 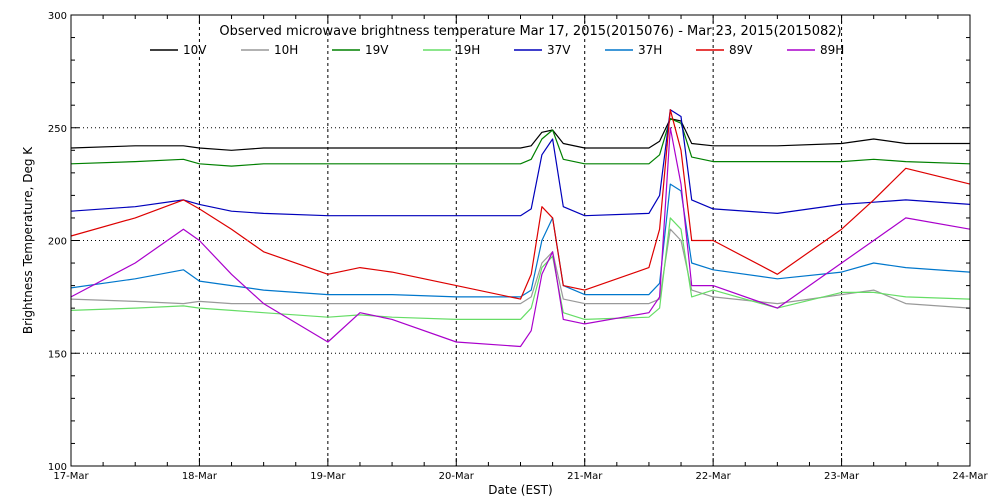 What do you see at coordinates (520, 134) in the screenshot?
I see `series-line-10v` at bounding box center [520, 134].